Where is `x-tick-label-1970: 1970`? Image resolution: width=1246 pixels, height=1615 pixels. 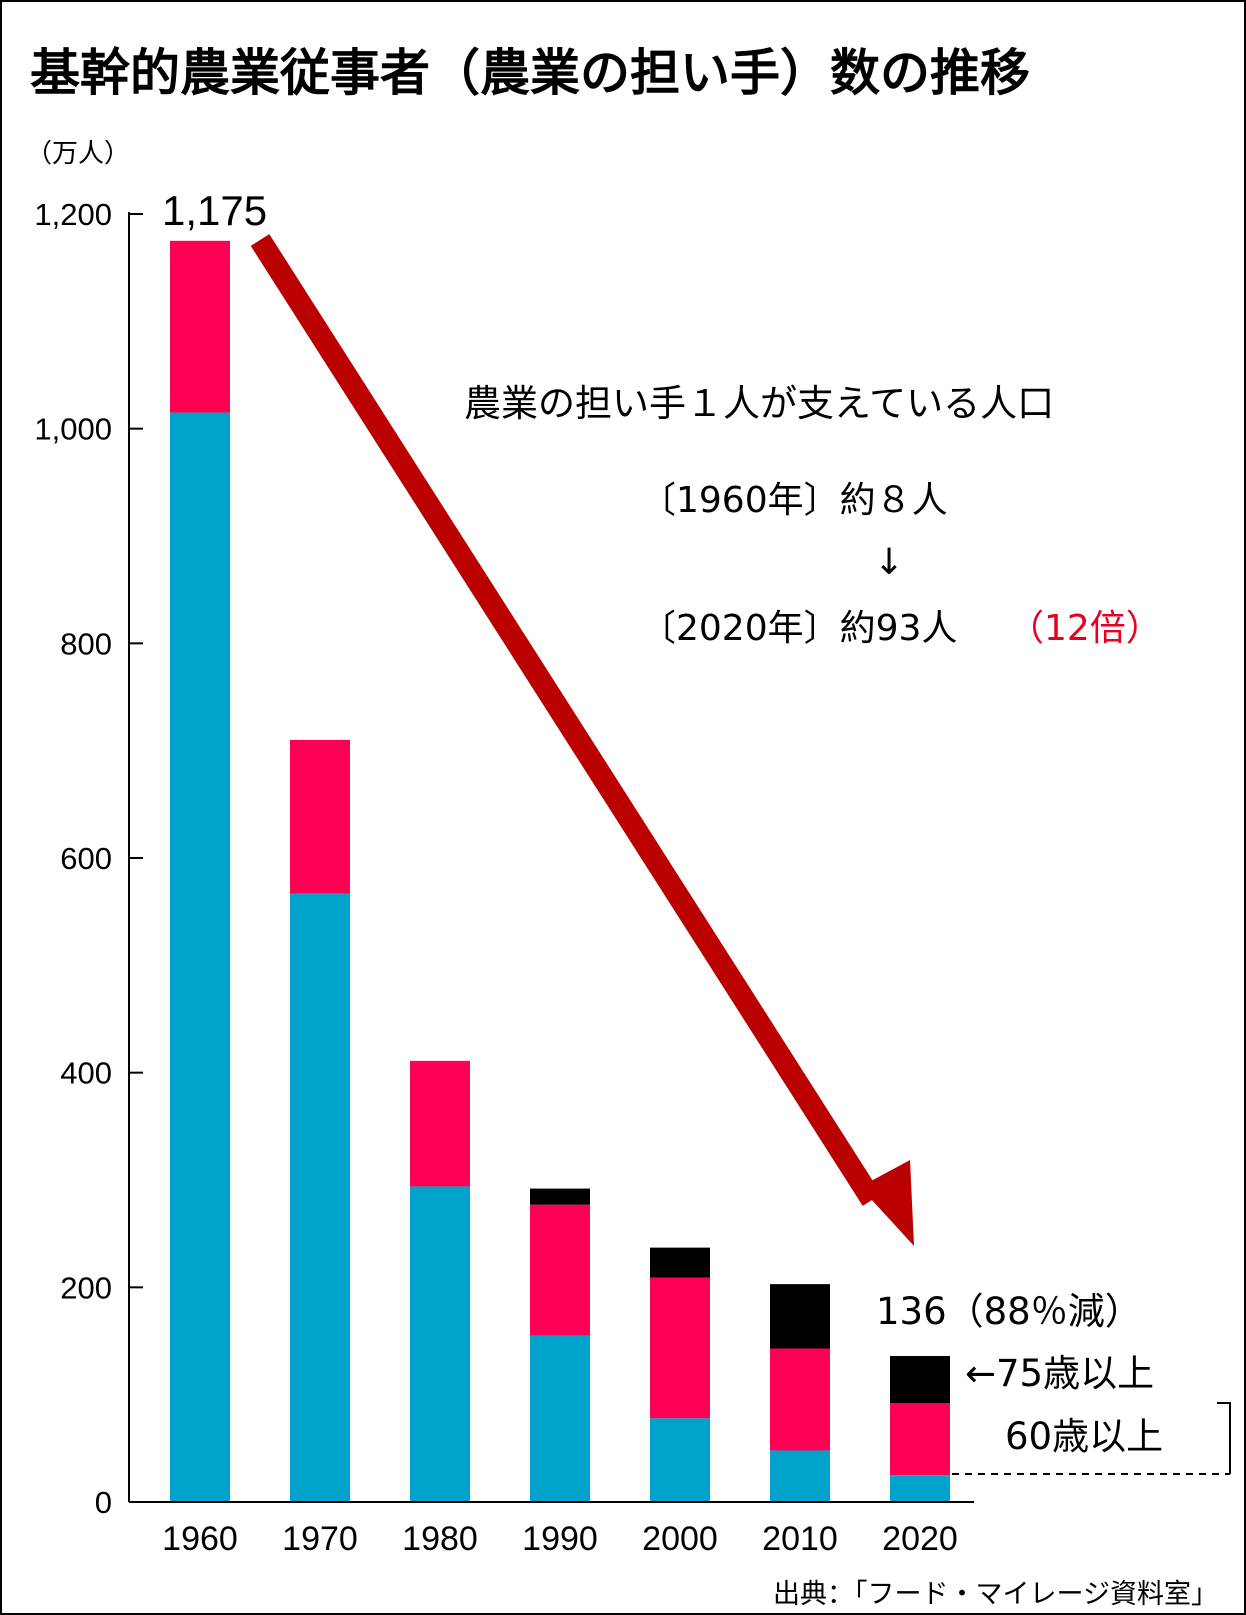 x-tick-label-1970: 1970 is located at coordinates (320, 1539).